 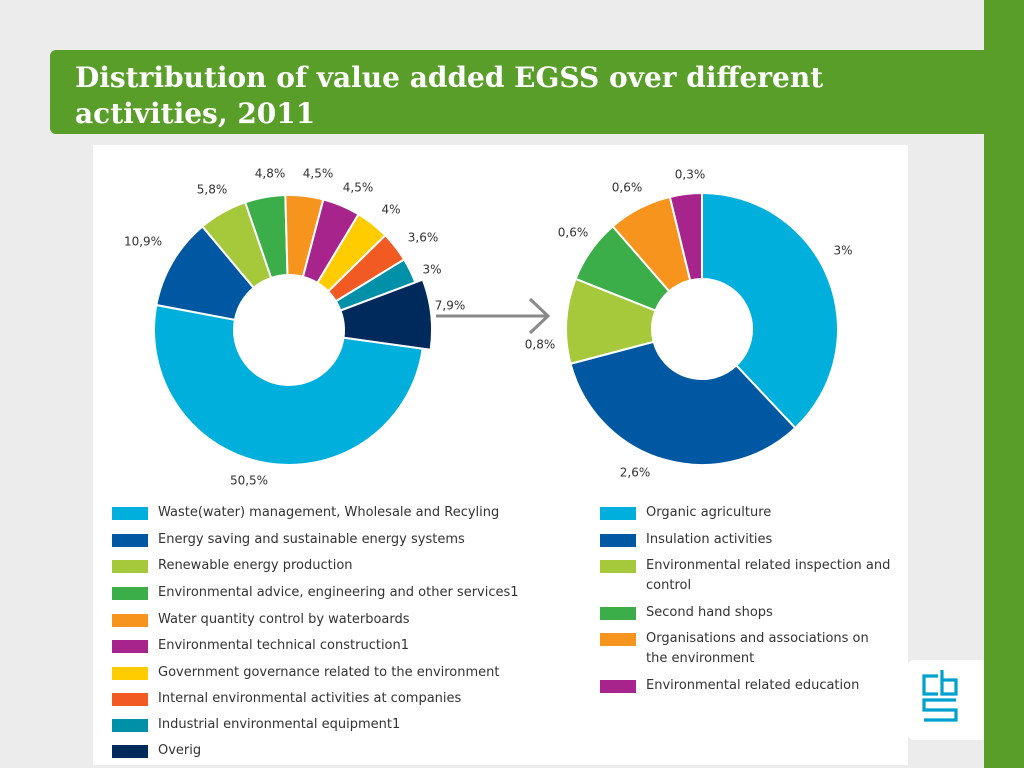 I want to click on legend-item-environmental-related-education: Environmental related education, so click(x=745, y=687).